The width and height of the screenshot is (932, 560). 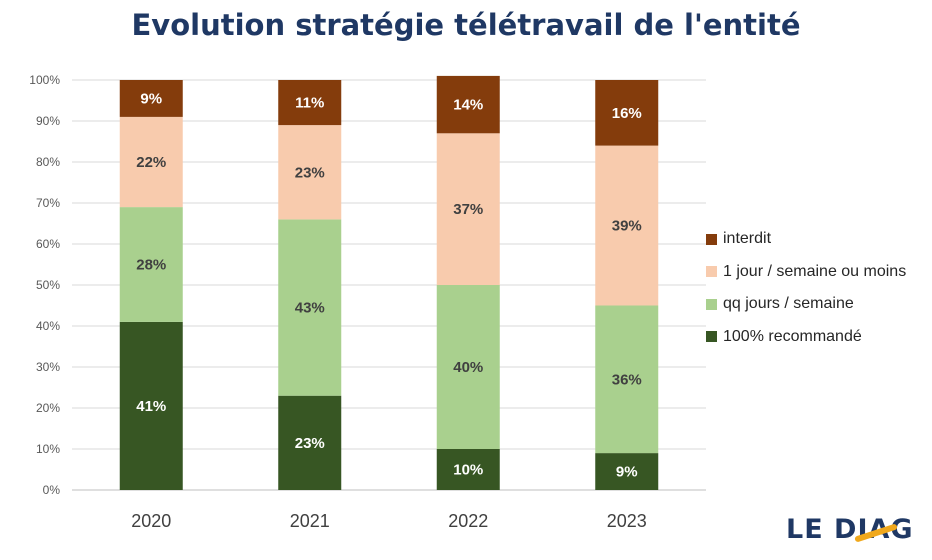 I want to click on data-label: 11%, so click(x=309, y=103).